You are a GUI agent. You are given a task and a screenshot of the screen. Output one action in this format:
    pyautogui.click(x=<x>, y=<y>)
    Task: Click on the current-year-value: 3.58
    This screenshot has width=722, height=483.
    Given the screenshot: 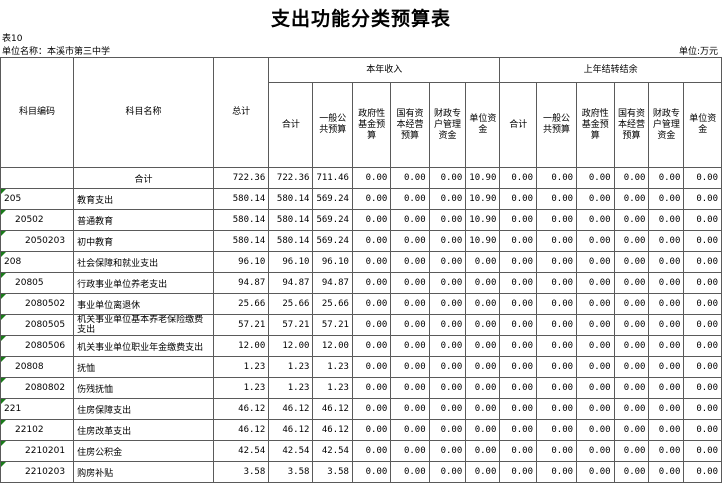 What is the action you would take?
    pyautogui.click(x=332, y=472)
    